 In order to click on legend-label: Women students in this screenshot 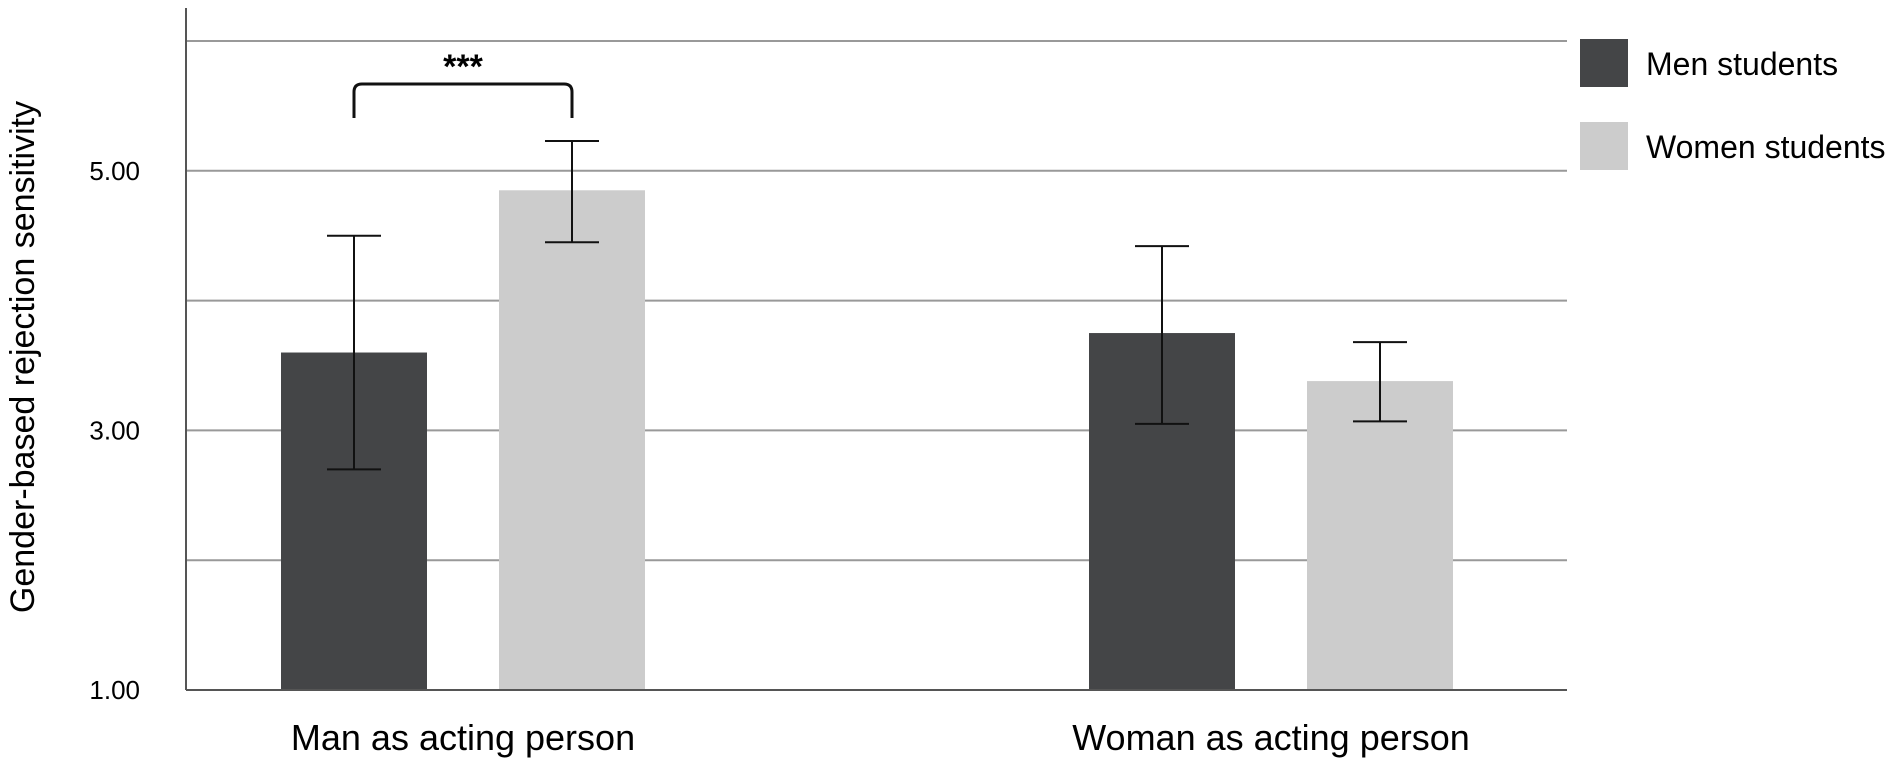, I will do `click(1766, 147)`.